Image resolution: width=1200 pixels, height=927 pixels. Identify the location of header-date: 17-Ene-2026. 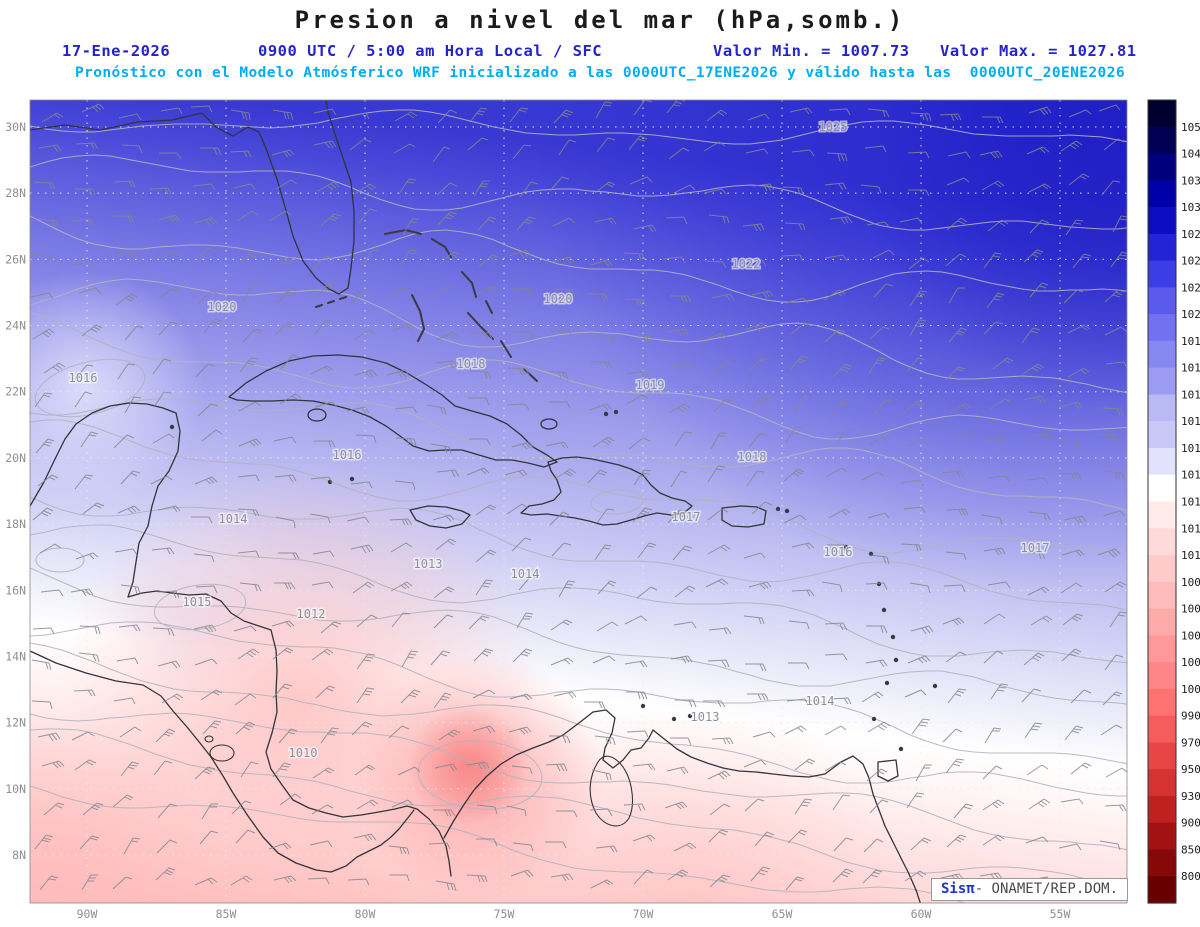
(116, 51).